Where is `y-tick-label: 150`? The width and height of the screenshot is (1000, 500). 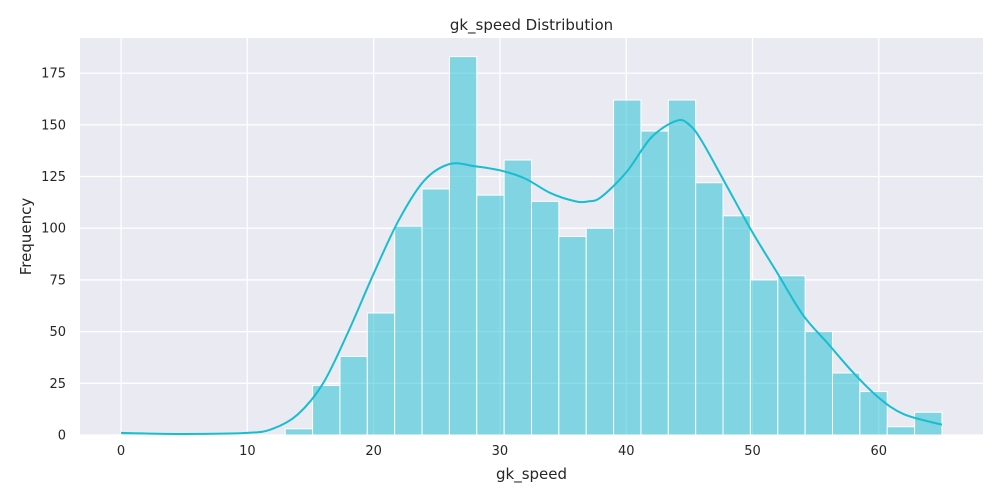 y-tick-label: 150 is located at coordinates (53, 125).